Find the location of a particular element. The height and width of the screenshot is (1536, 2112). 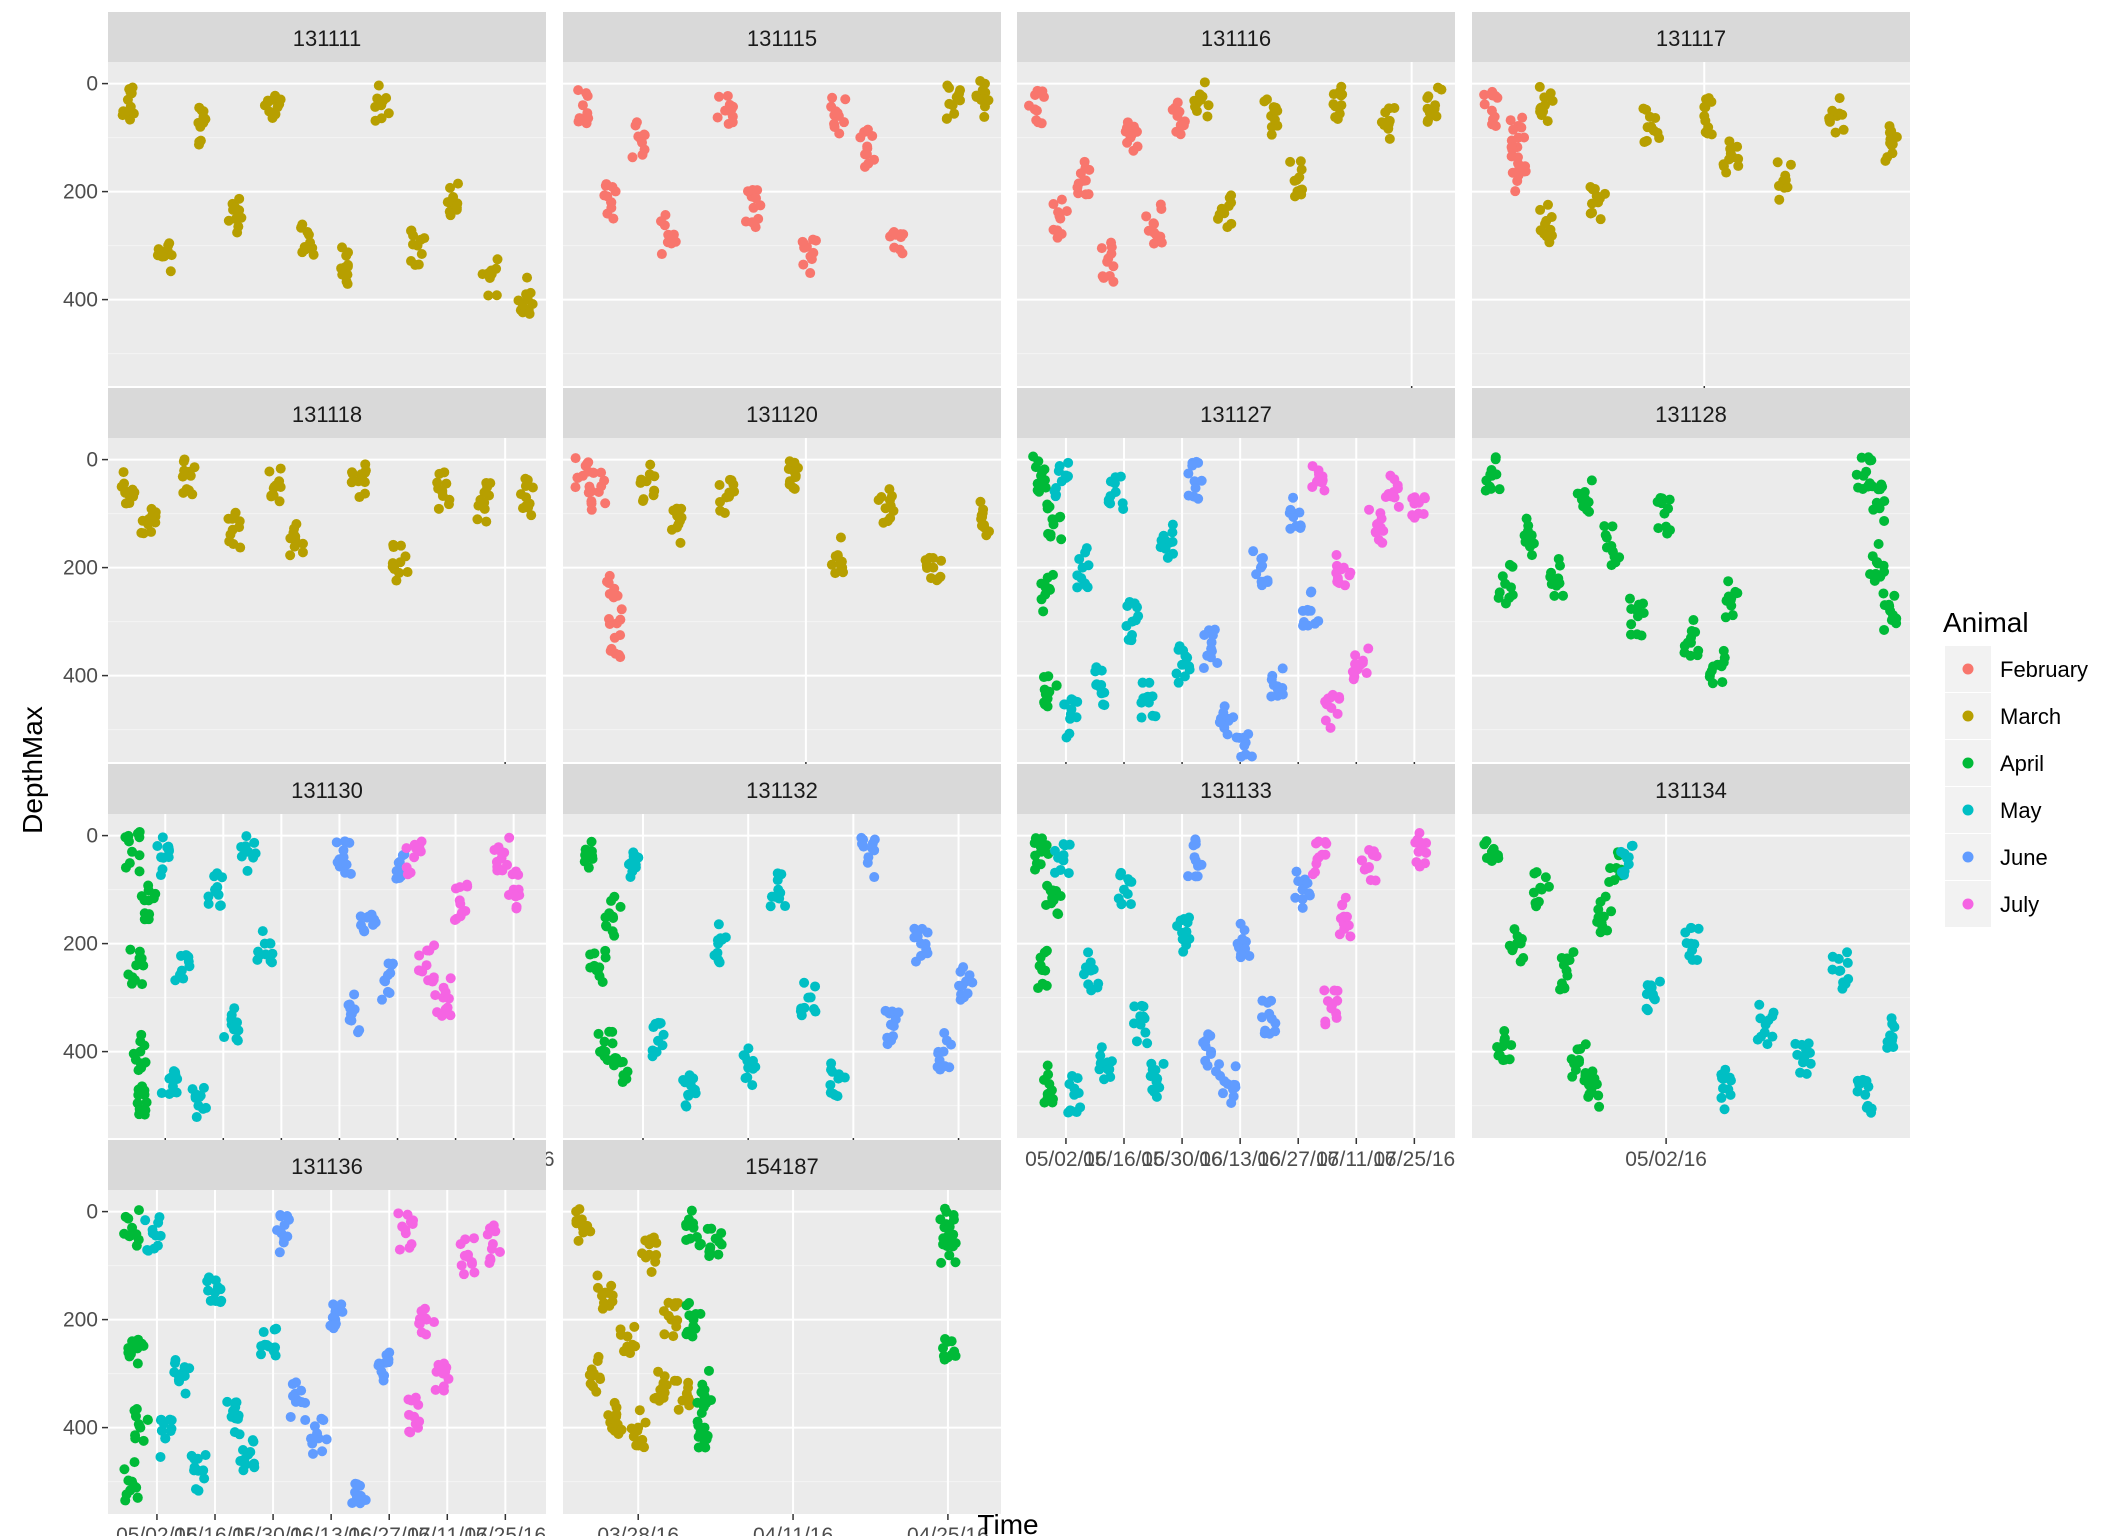

facet-panel-131117: 13111703/07/16 is located at coordinates (1691, 215).